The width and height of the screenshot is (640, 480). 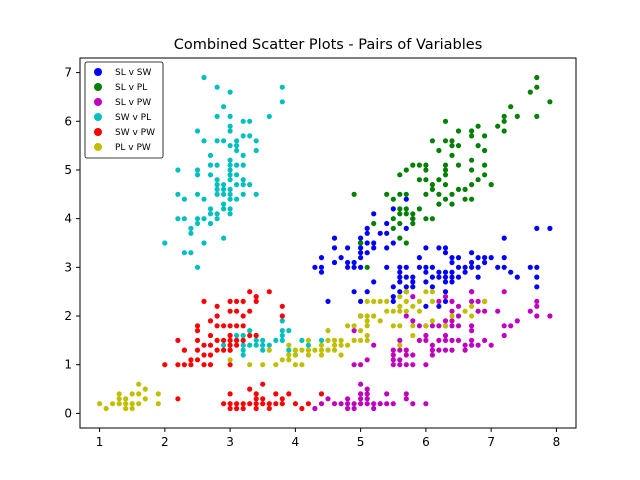 I want to click on x-tick-label: 4, so click(x=296, y=442).